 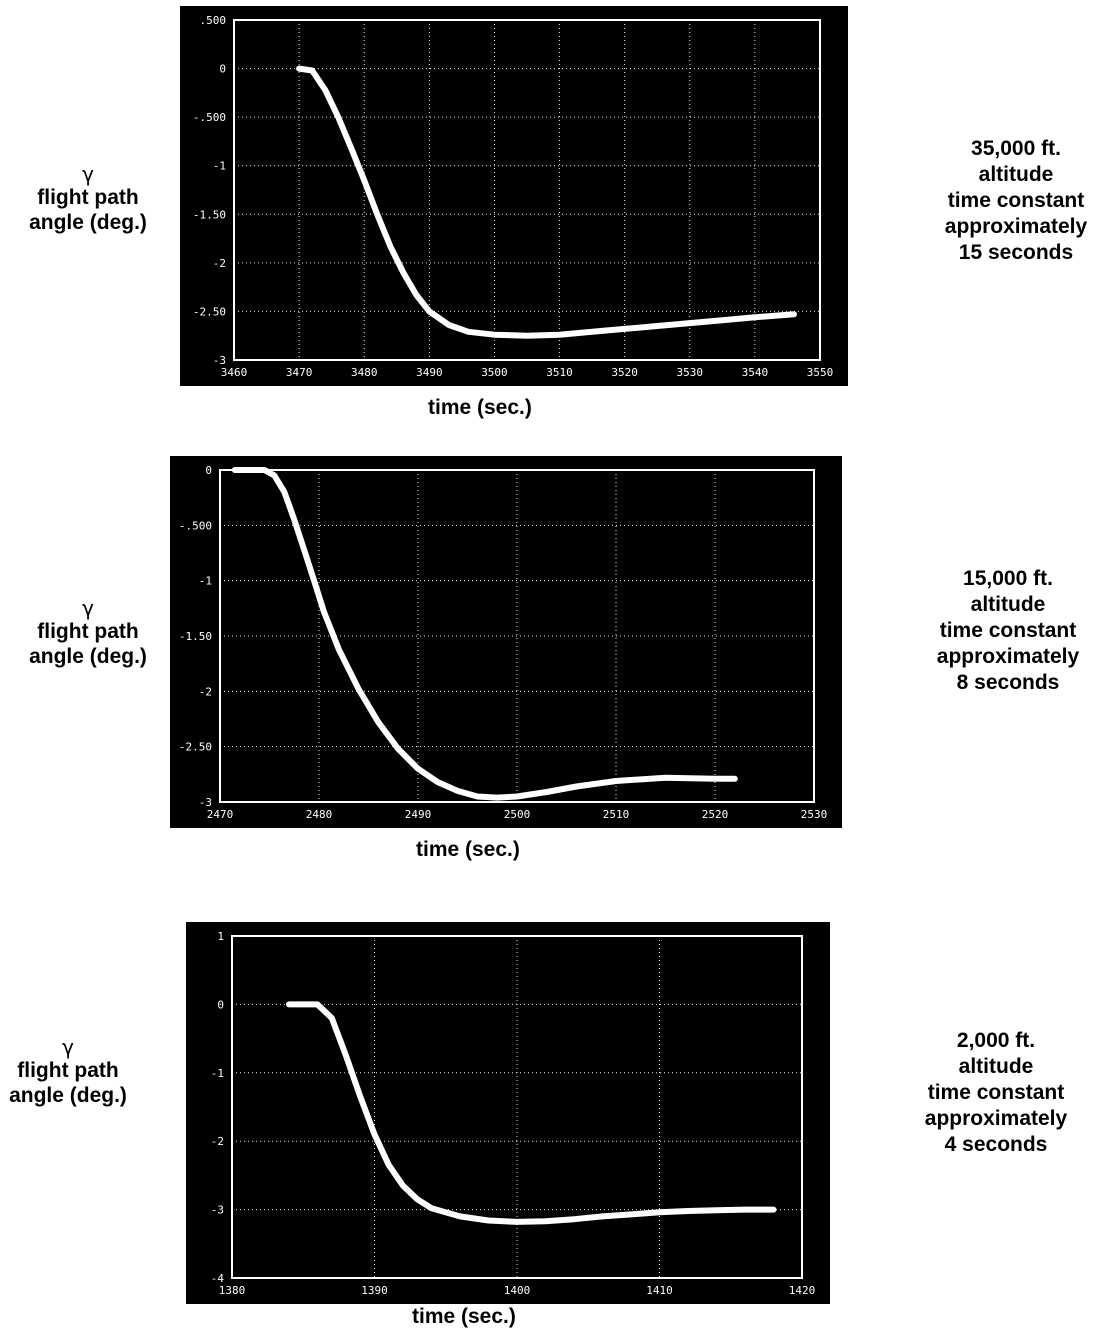 What do you see at coordinates (232, 1290) in the screenshot?
I see `x-tick-label: 1380` at bounding box center [232, 1290].